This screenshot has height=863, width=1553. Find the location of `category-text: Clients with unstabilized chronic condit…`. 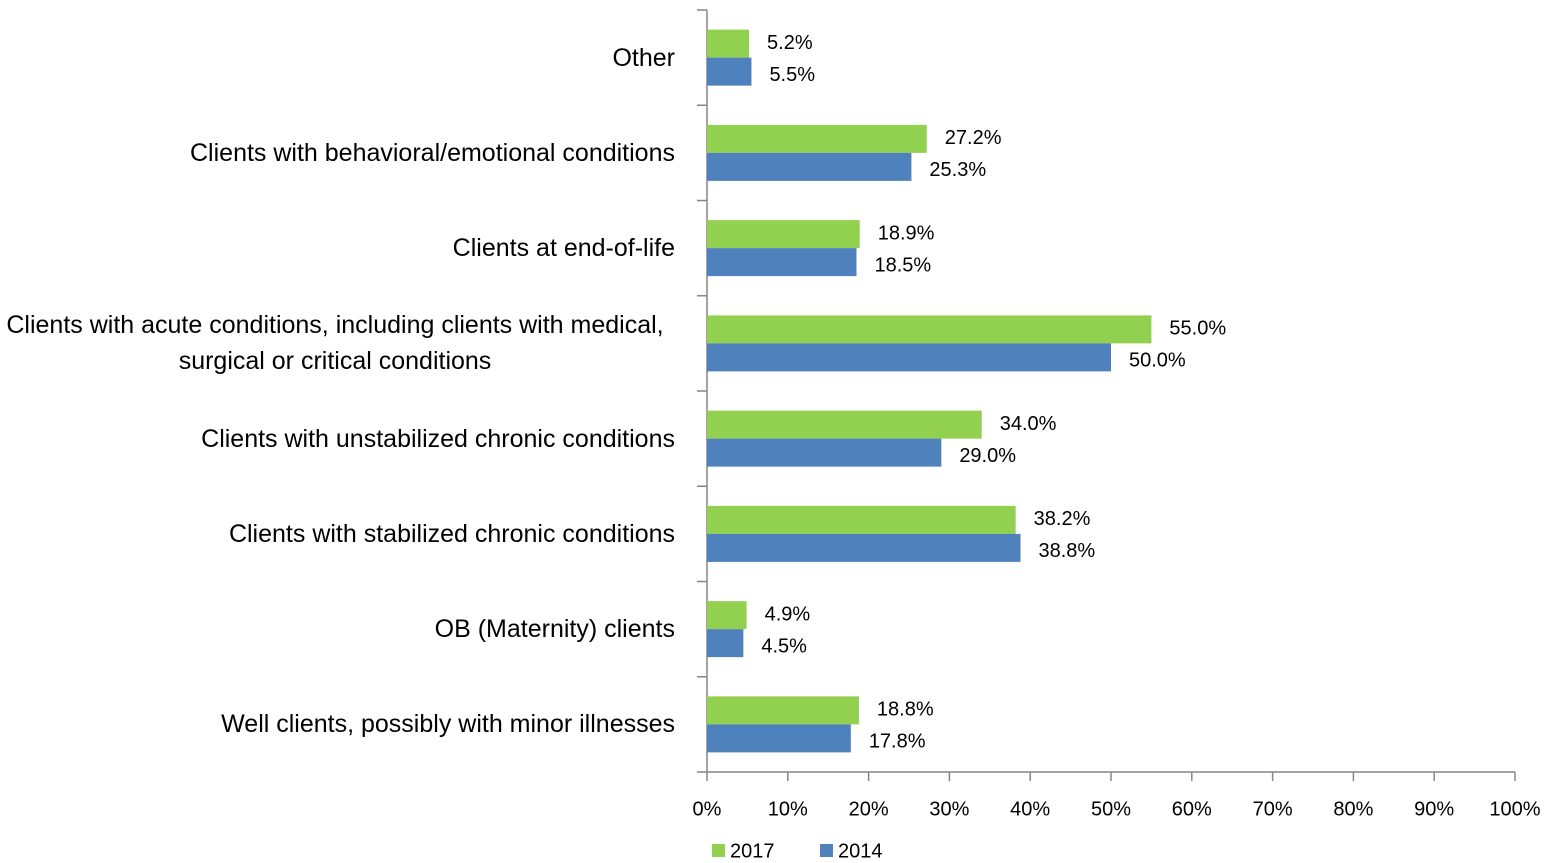

category-text: Clients with unstabilized chronic condit… is located at coordinates (438, 438).